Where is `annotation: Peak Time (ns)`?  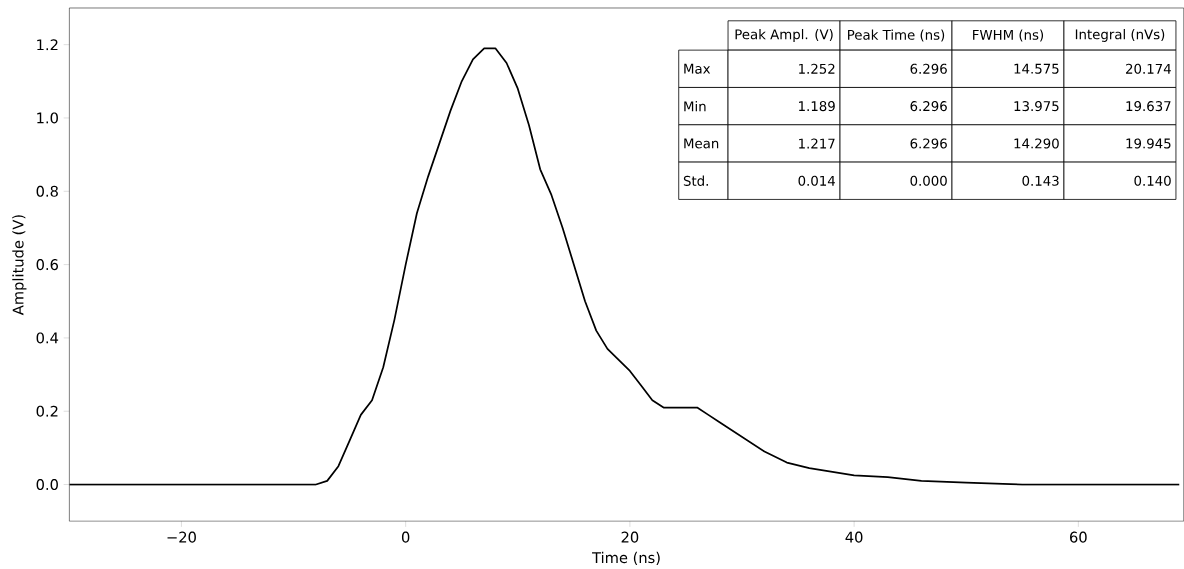
annotation: Peak Time (ns) is located at coordinates (896, 35).